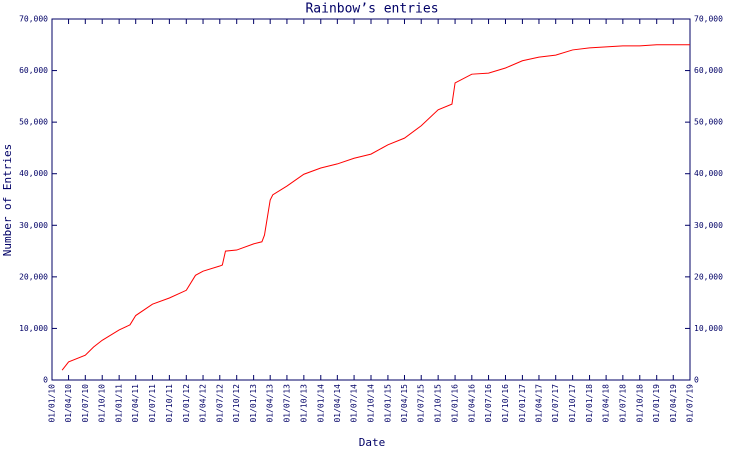 The height and width of the screenshot is (450, 750). I want to click on x-tick-label: 01/04/10, so click(68, 403).